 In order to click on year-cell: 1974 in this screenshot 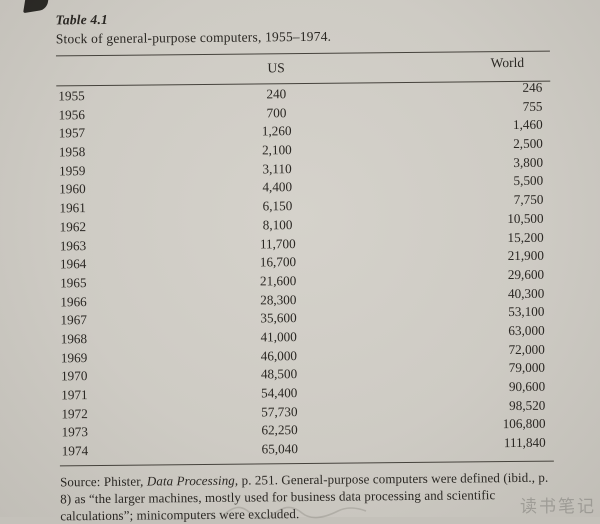, I will do `click(75, 451)`.